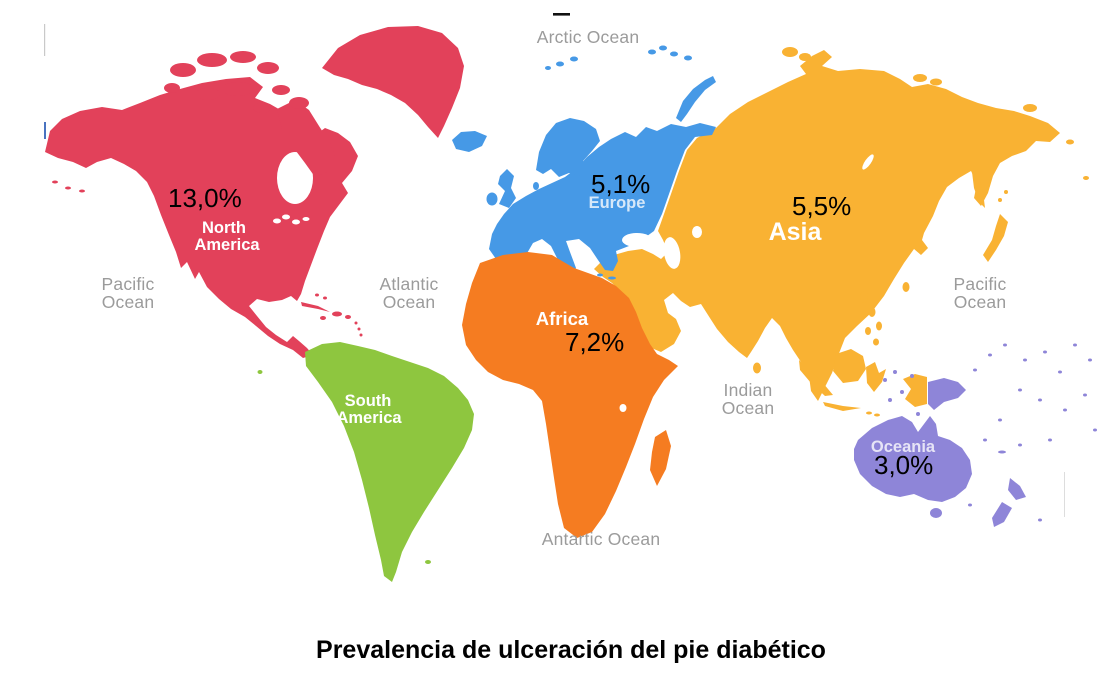  What do you see at coordinates (980, 284) in the screenshot?
I see `pacific-ocean-east-label: Pacific` at bounding box center [980, 284].